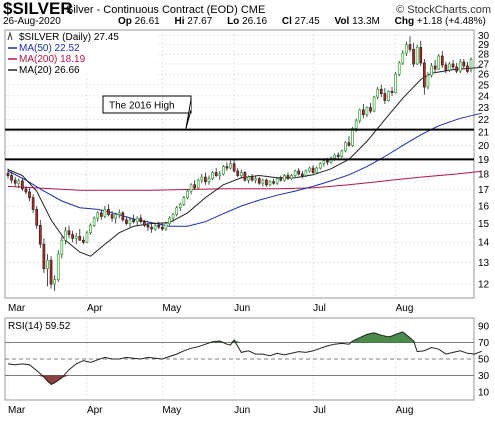 This screenshot has width=495, height=428. Describe the element at coordinates (484, 263) in the screenshot. I see `price-axis-tick-label: 13` at that location.